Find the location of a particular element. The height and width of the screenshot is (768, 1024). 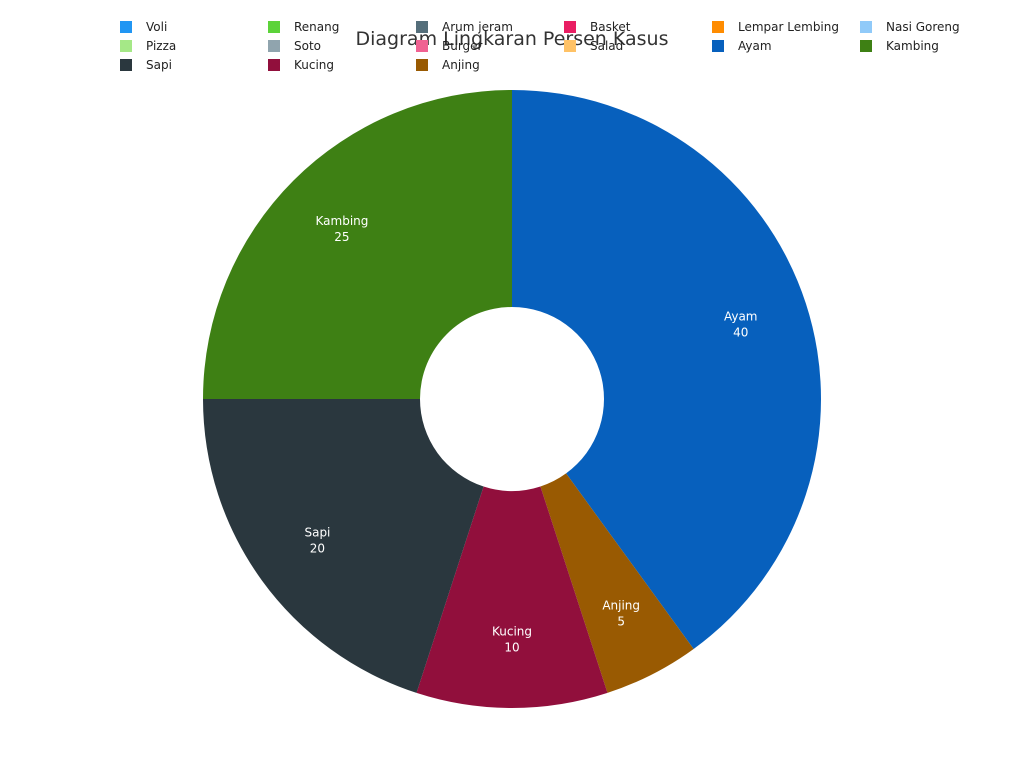

slice-label-name: Anjing is located at coordinates (621, 605).